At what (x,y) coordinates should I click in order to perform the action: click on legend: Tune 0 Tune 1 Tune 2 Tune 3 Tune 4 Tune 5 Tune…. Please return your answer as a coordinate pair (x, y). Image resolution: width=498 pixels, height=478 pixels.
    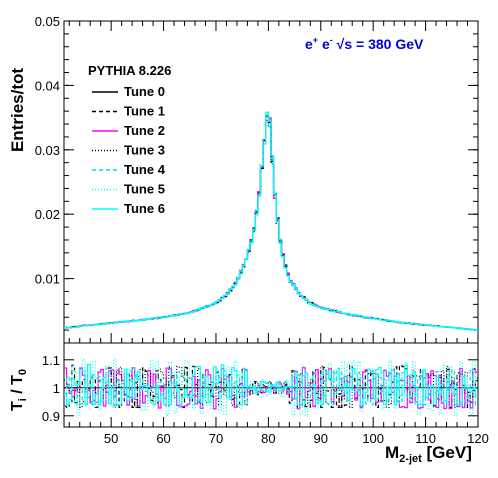
    Looking at the image, I should click on (129, 150).